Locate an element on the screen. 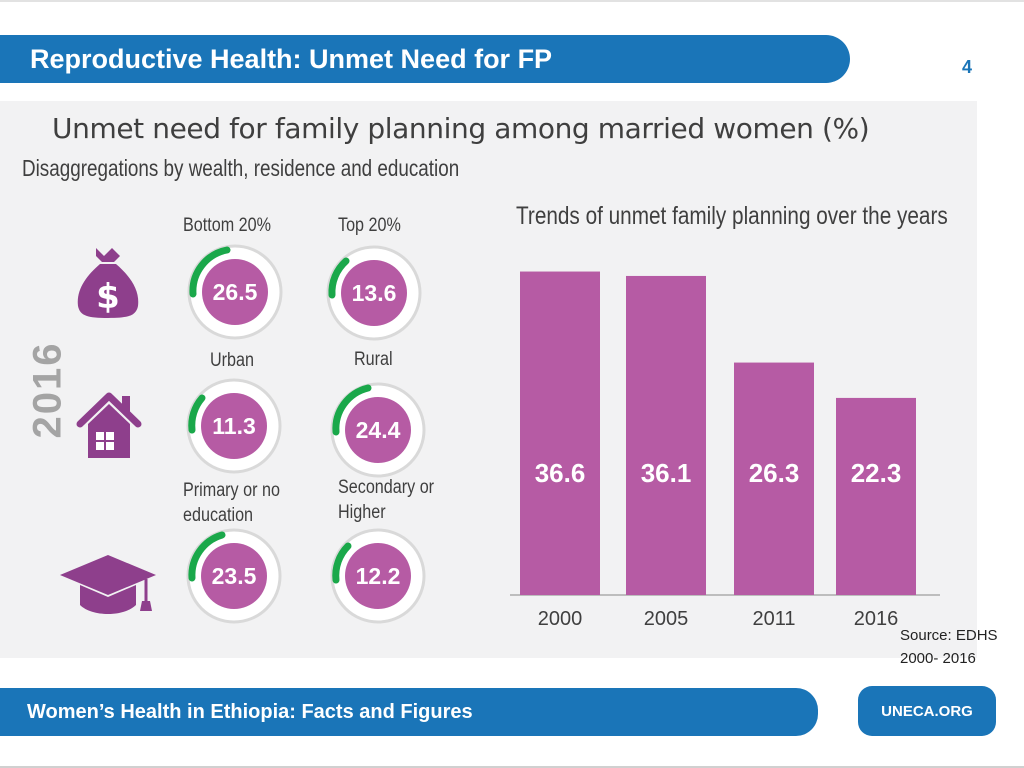 This screenshot has height=768, width=1024. top-divider is located at coordinates (512, 1).